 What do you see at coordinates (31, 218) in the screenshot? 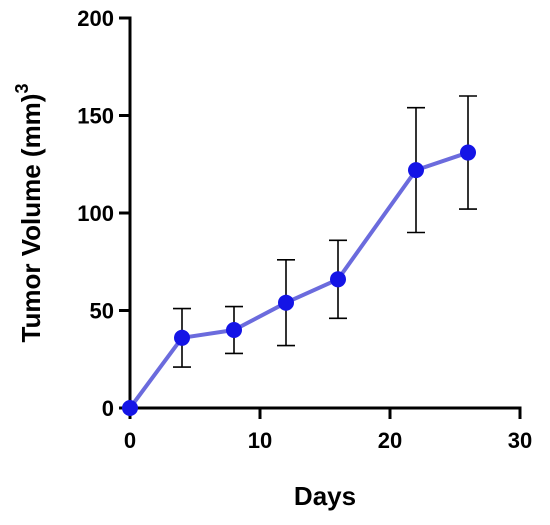
I see `y-axis-title-main: Tumor Volume (mm)` at bounding box center [31, 218].